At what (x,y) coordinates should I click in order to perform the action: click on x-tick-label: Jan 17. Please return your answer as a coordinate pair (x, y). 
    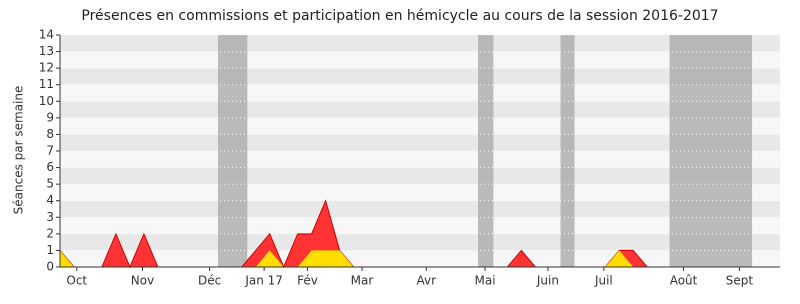
    Looking at the image, I should click on (263, 281).